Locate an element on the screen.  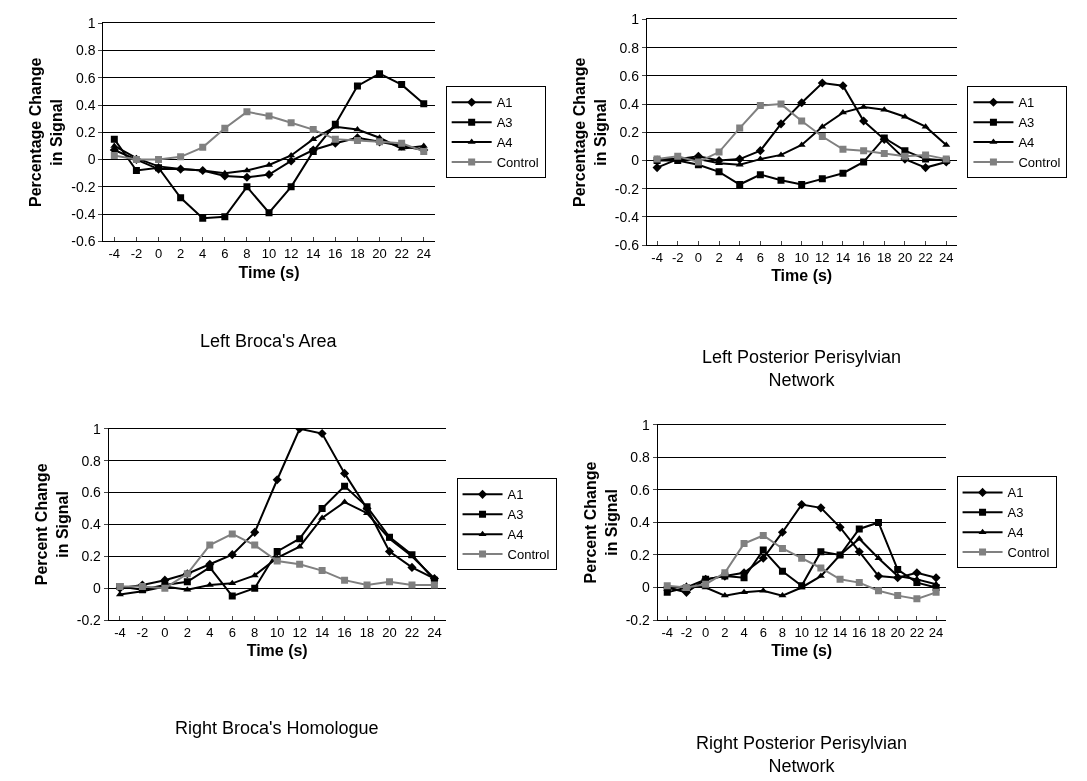
y-axis-title: Percentage Change in Signal is located at coordinates (46, 132).